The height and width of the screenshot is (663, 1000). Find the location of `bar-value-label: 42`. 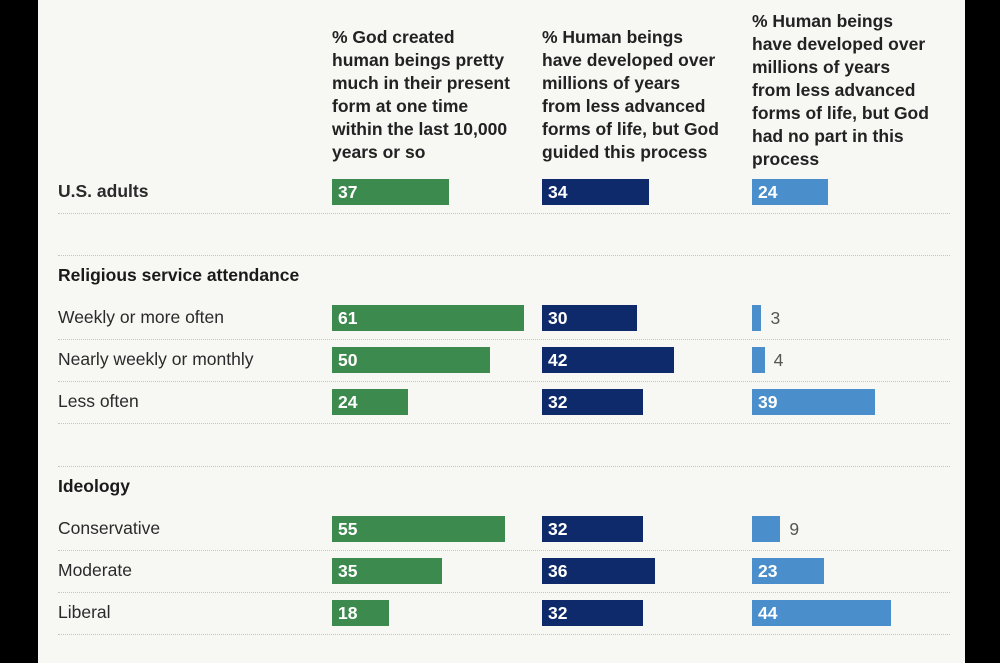

bar-value-label: 42 is located at coordinates (558, 360).